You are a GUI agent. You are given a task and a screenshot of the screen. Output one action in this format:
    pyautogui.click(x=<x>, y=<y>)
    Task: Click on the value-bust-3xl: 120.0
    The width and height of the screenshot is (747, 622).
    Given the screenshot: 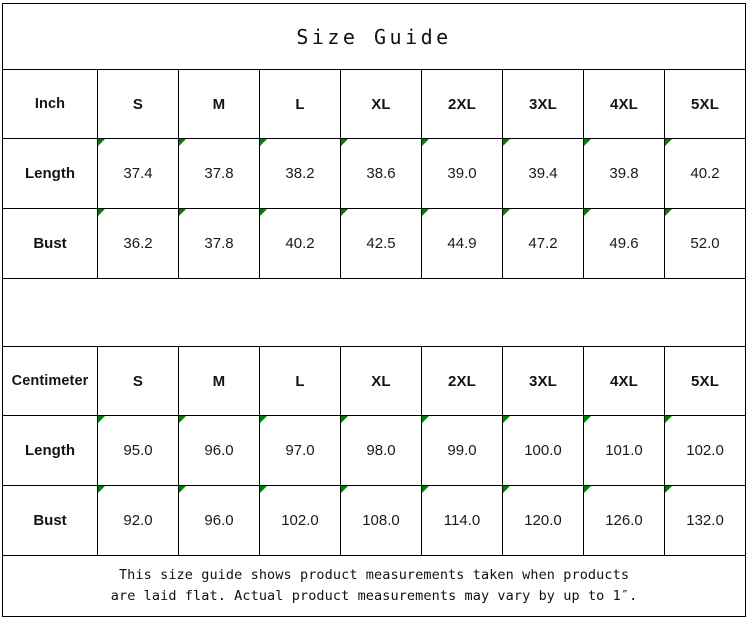 What is the action you would take?
    pyautogui.click(x=543, y=520)
    